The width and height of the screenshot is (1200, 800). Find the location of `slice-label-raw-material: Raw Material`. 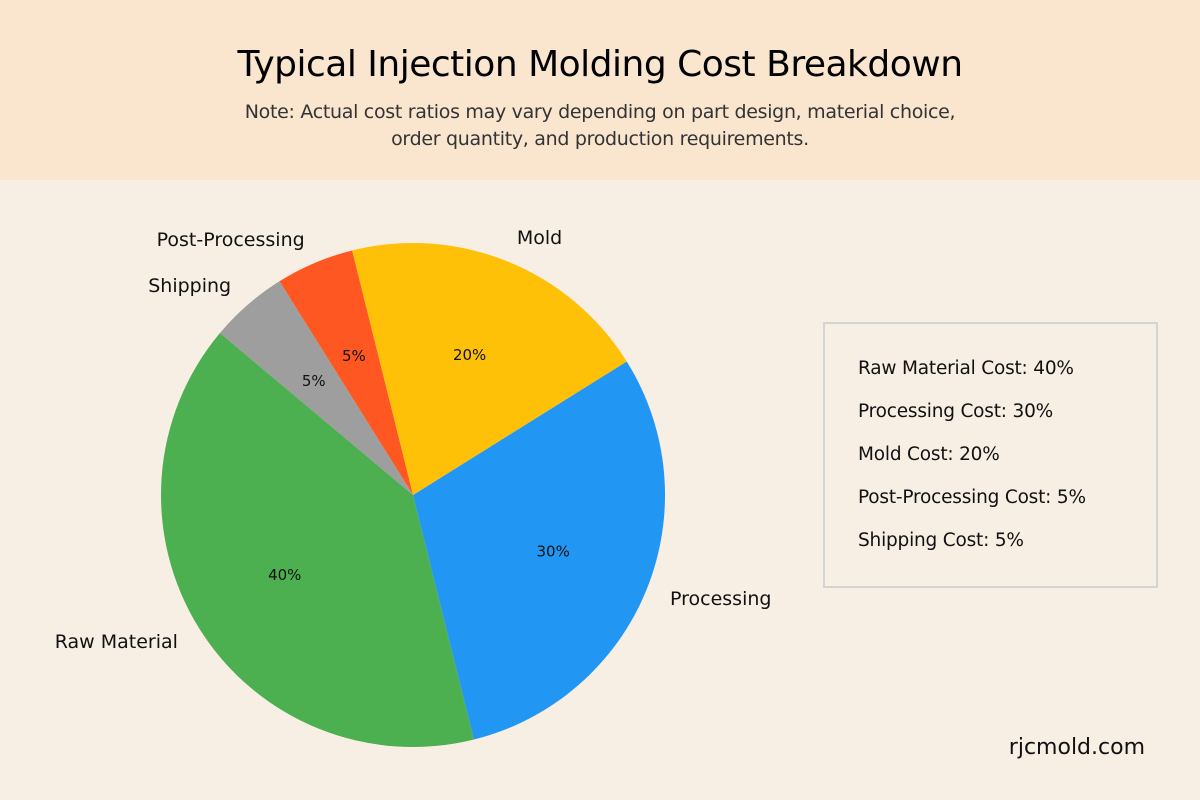

slice-label-raw-material: Raw Material is located at coordinates (116, 642).